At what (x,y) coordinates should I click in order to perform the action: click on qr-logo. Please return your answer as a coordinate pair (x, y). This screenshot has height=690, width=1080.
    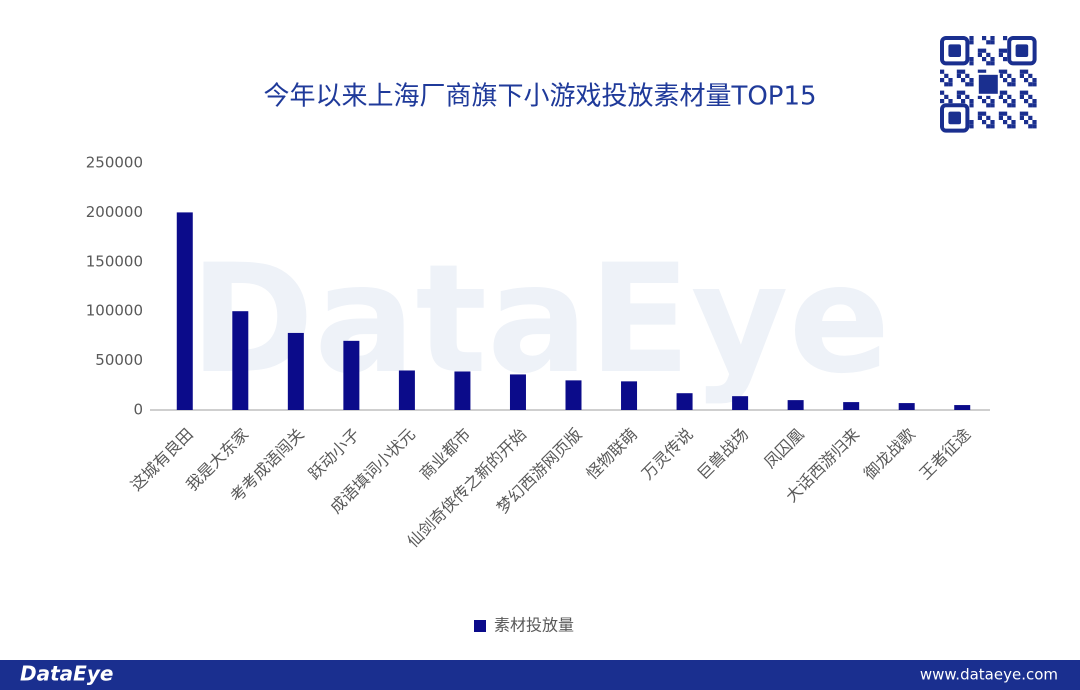
    Looking at the image, I should click on (988, 84).